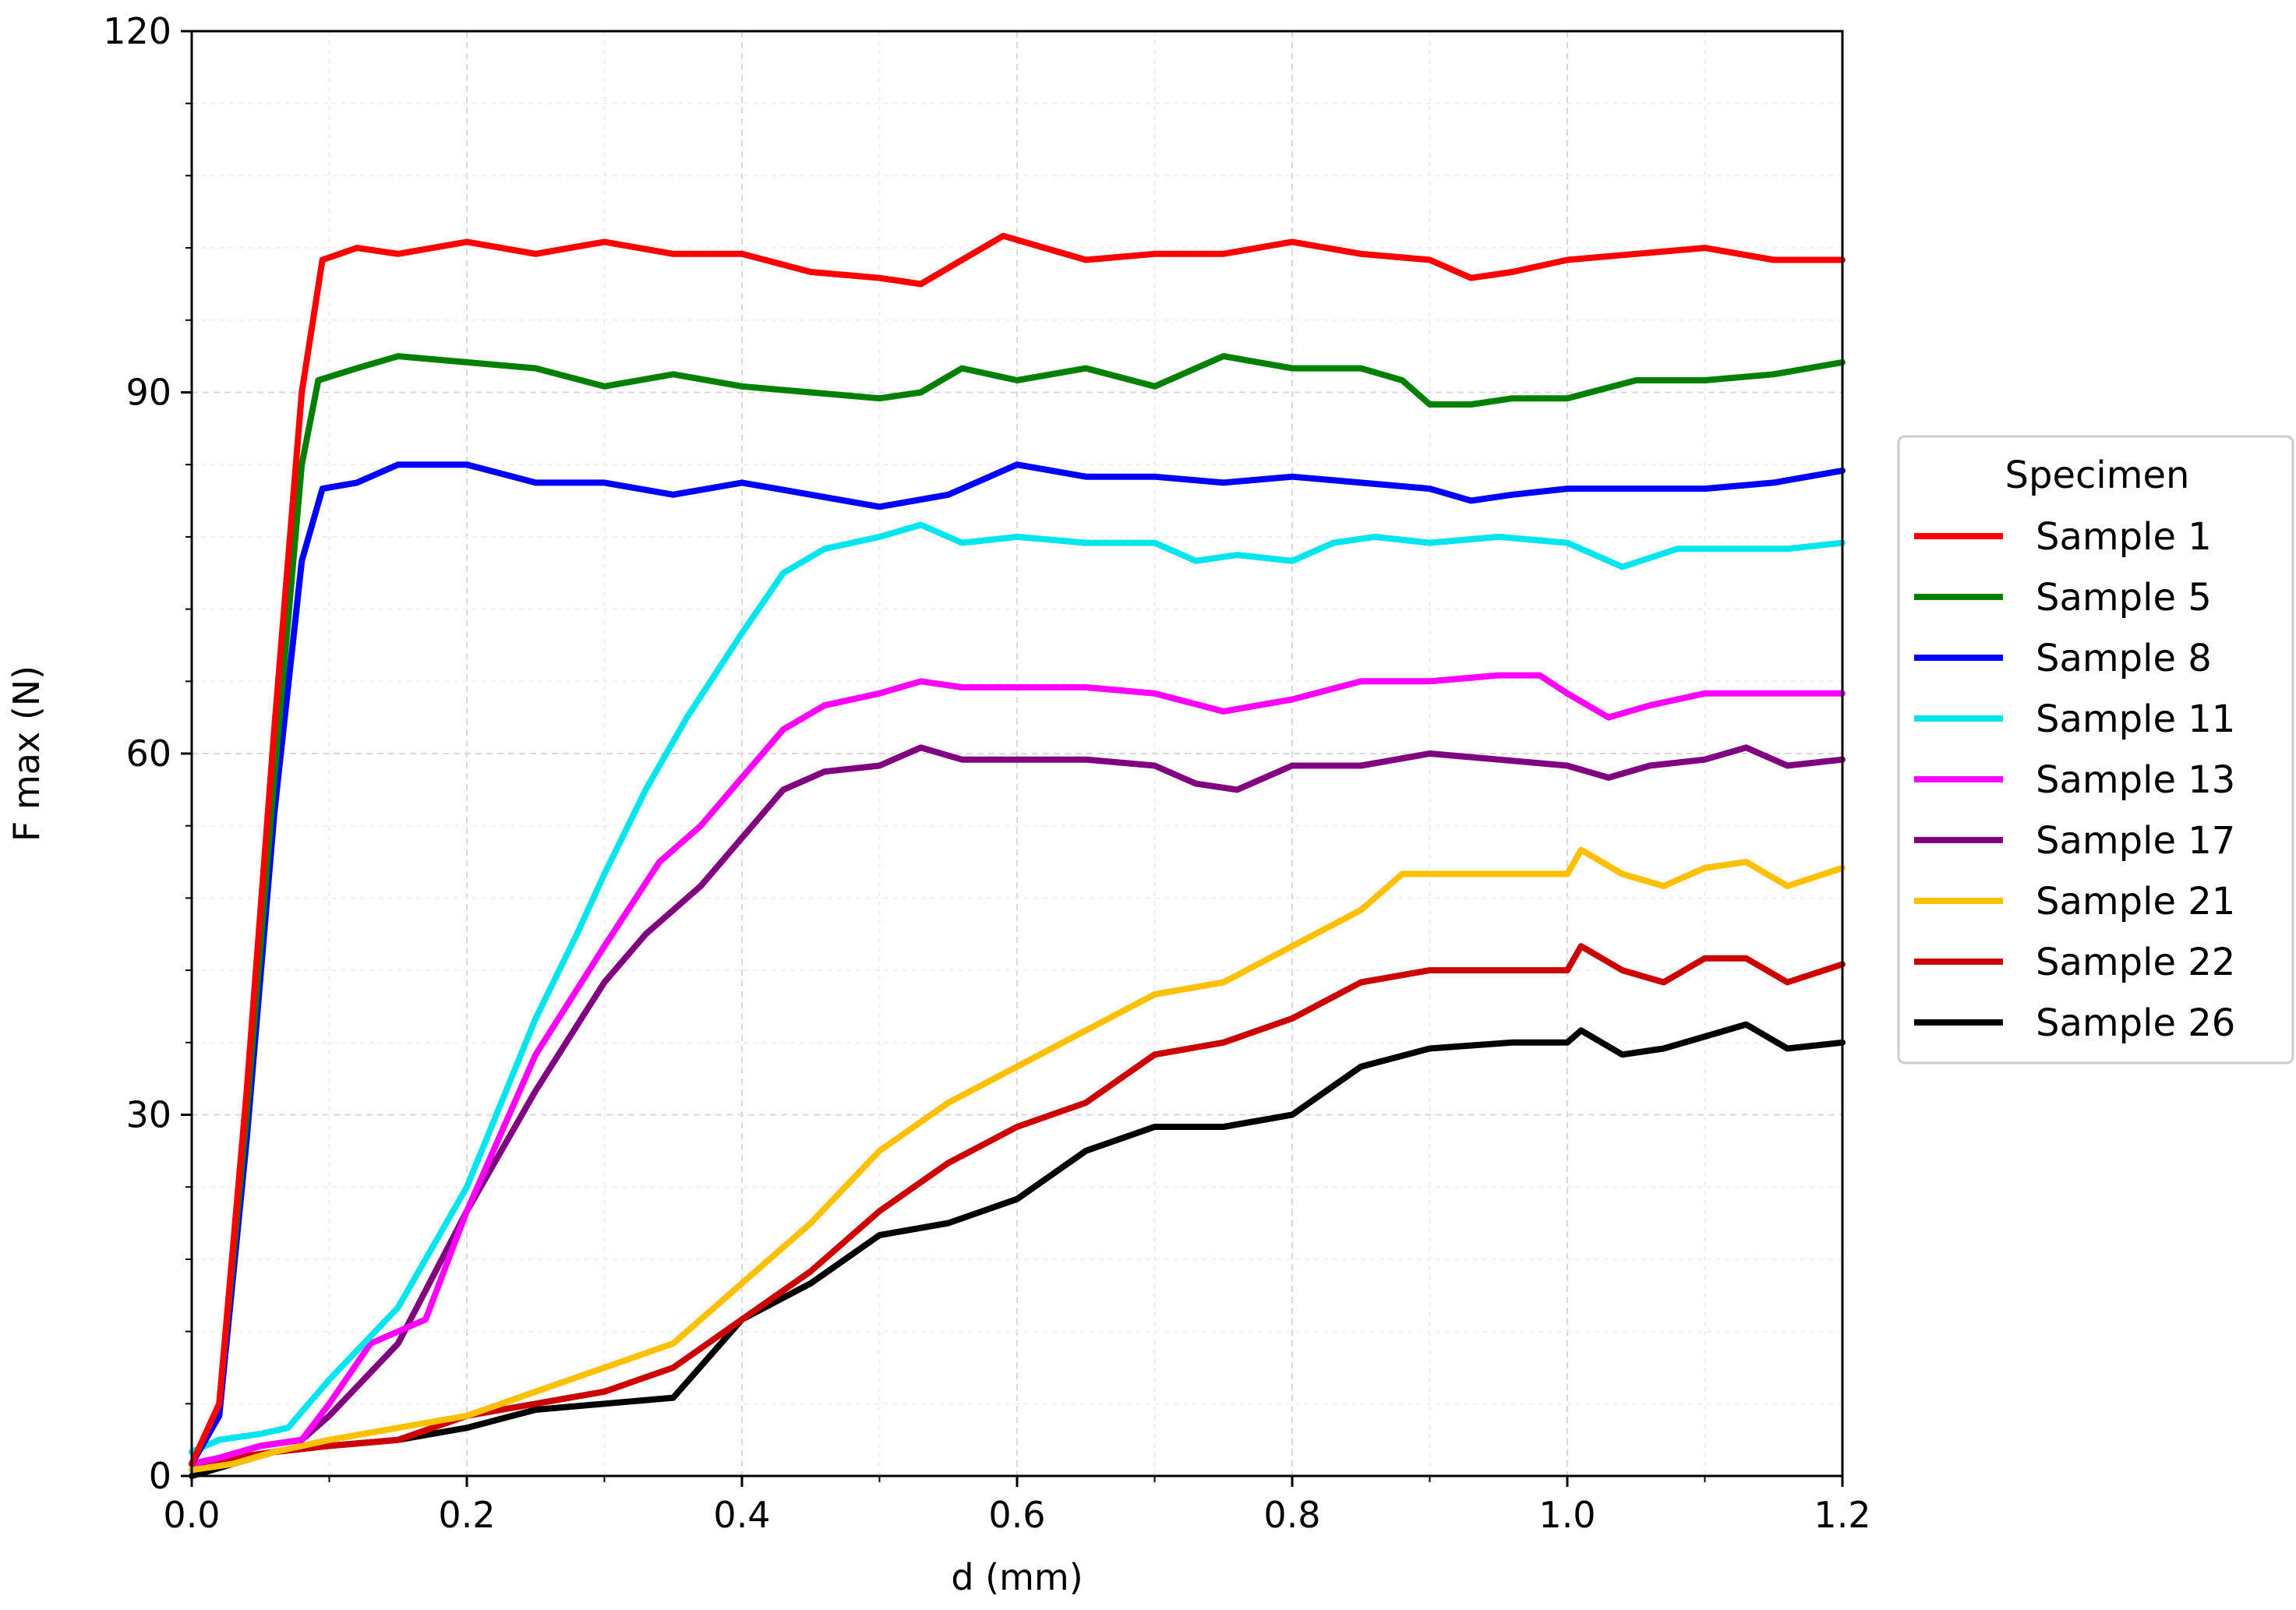 The image size is (2296, 1610). What do you see at coordinates (1017, 1515) in the screenshot?
I see `x-tick-label: 0.6` at bounding box center [1017, 1515].